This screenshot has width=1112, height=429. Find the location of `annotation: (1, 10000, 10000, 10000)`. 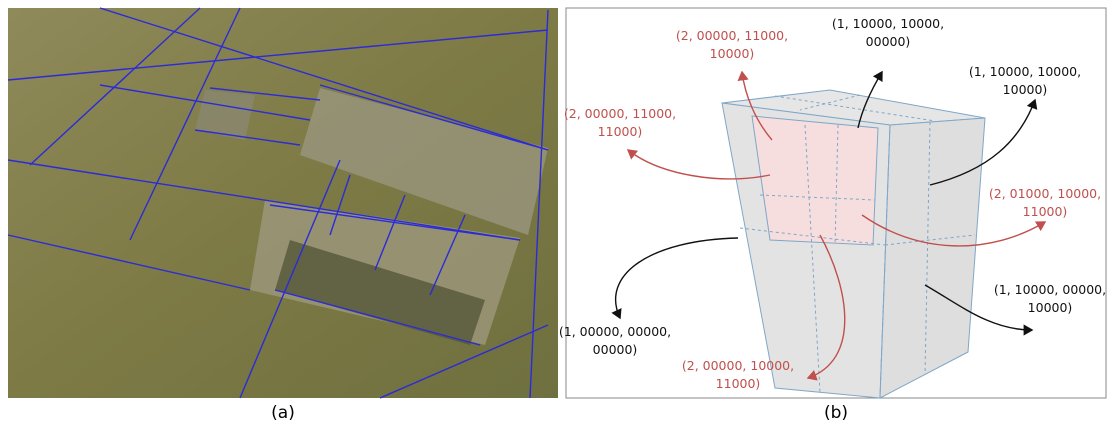

annotation: (1, 10000, 10000, 10000) is located at coordinates (1025, 80).